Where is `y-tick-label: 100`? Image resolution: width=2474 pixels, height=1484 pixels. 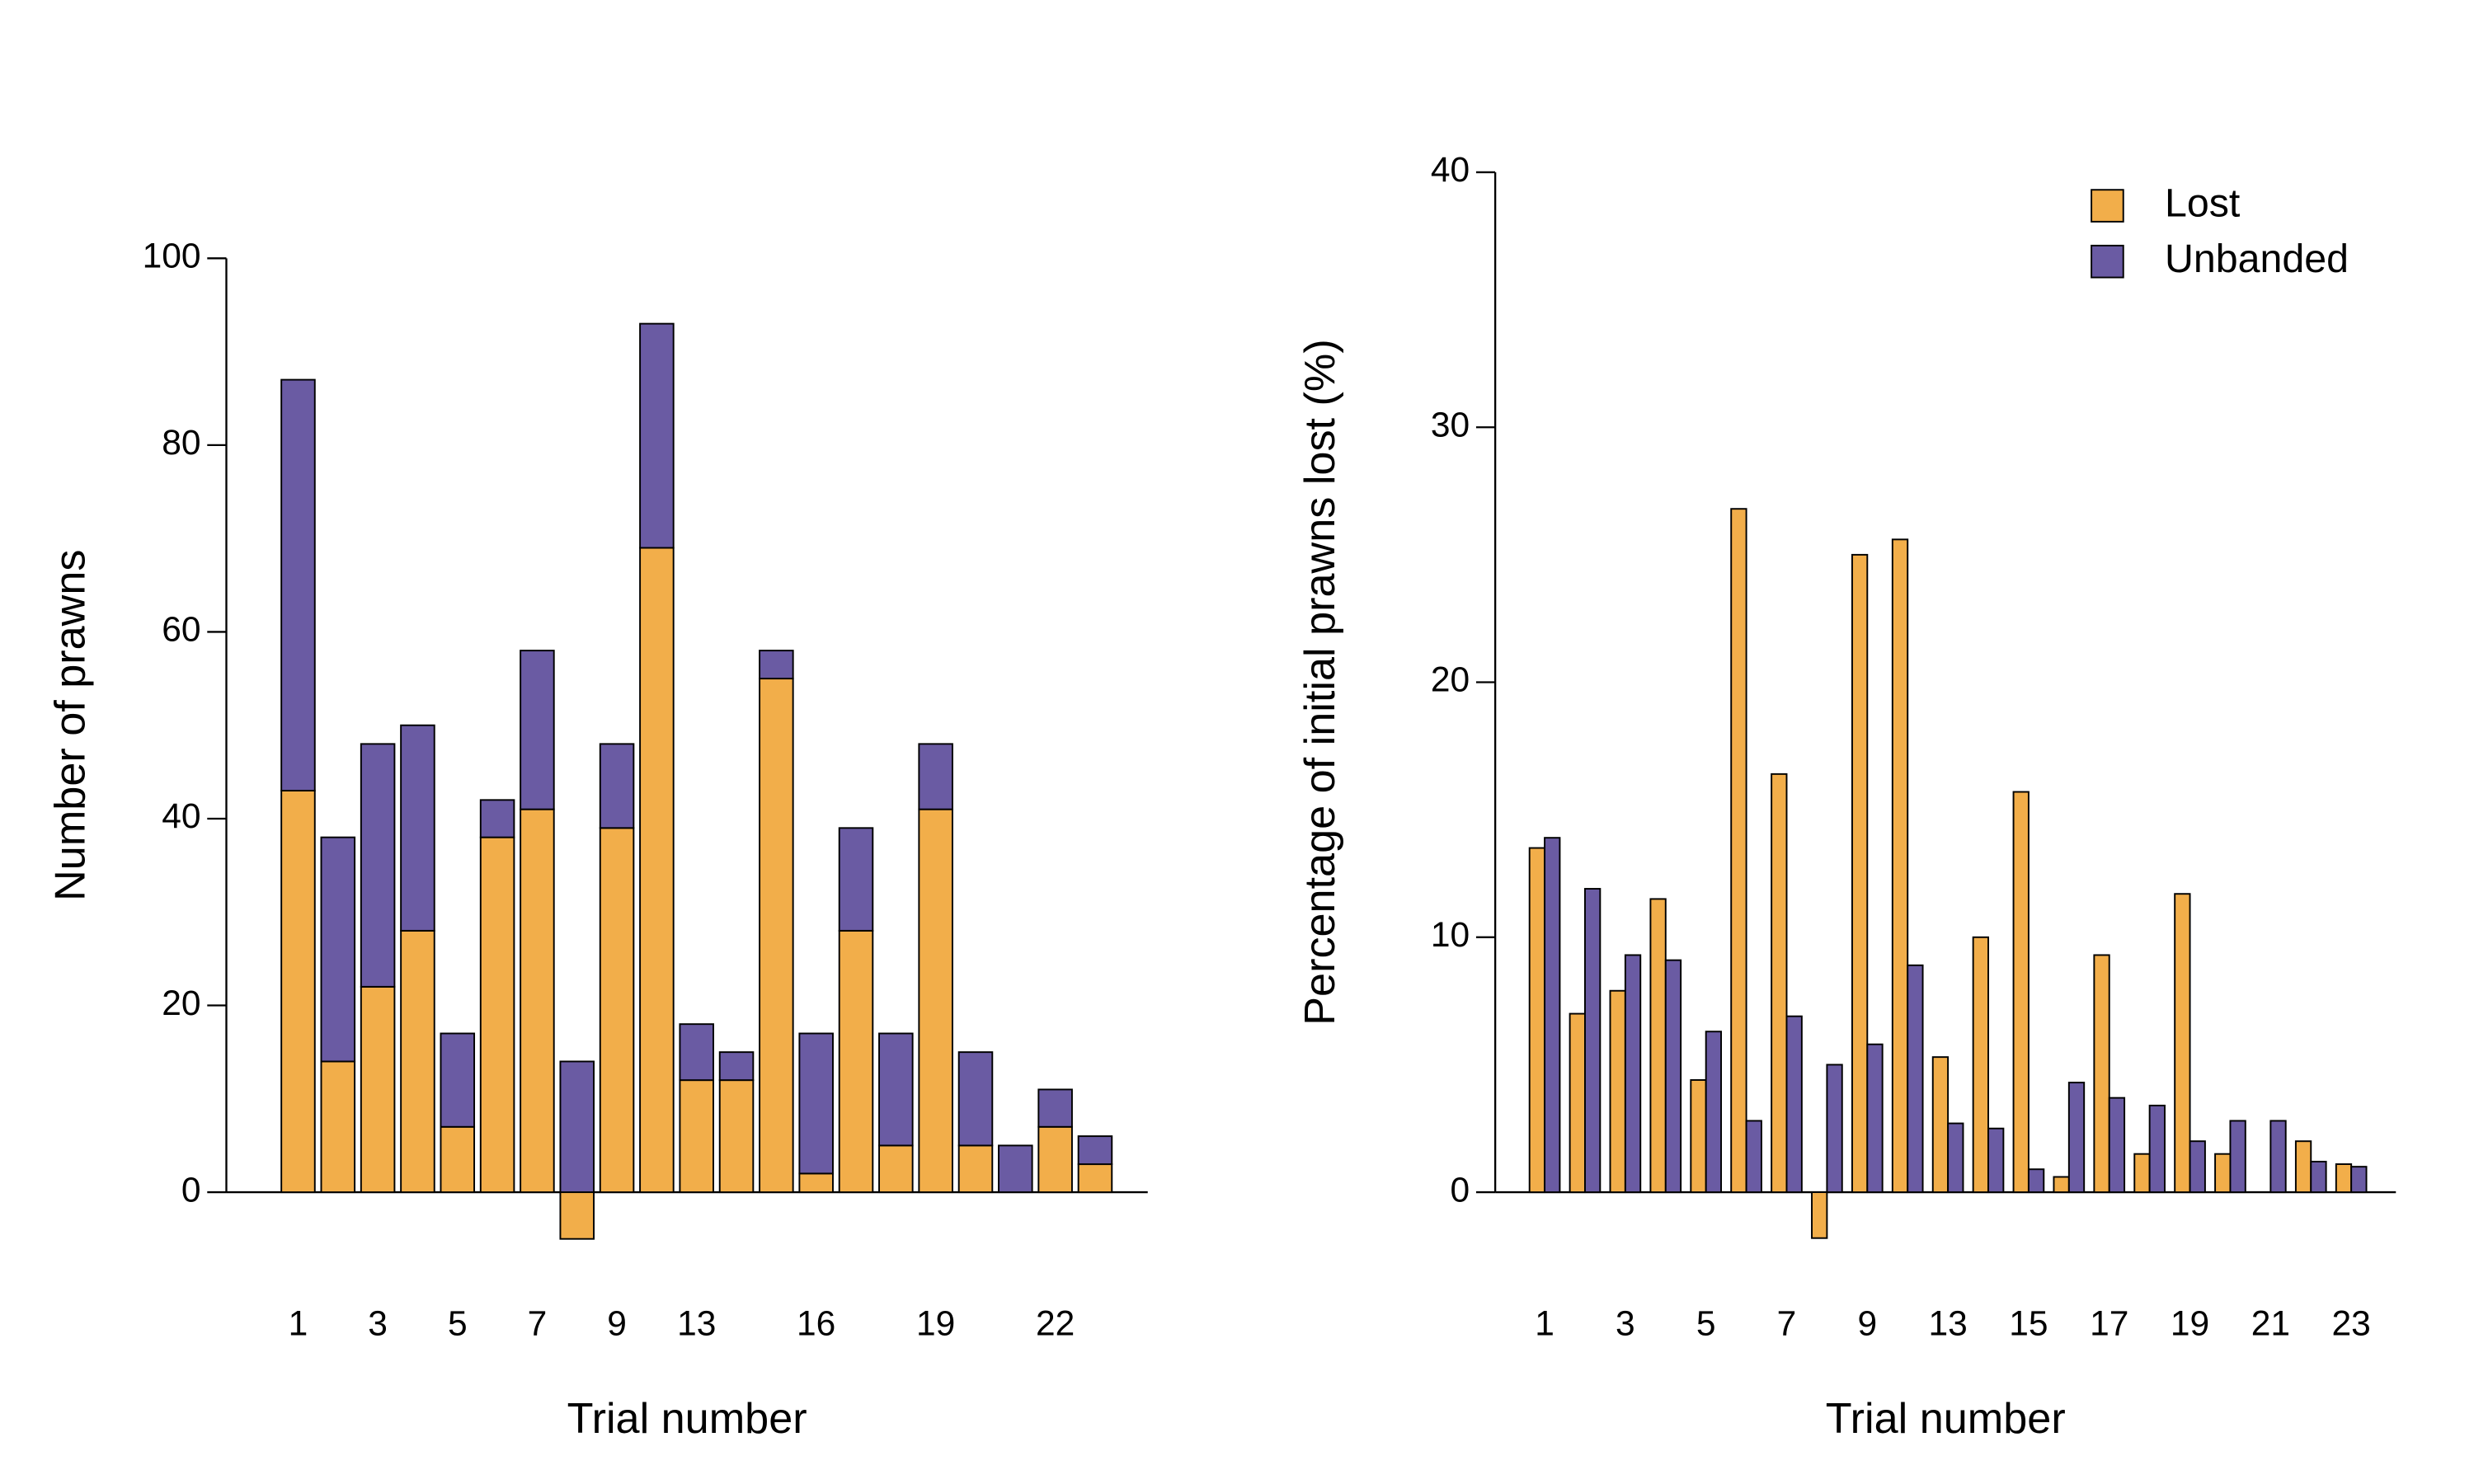
y-tick-label: 100 is located at coordinates (172, 256).